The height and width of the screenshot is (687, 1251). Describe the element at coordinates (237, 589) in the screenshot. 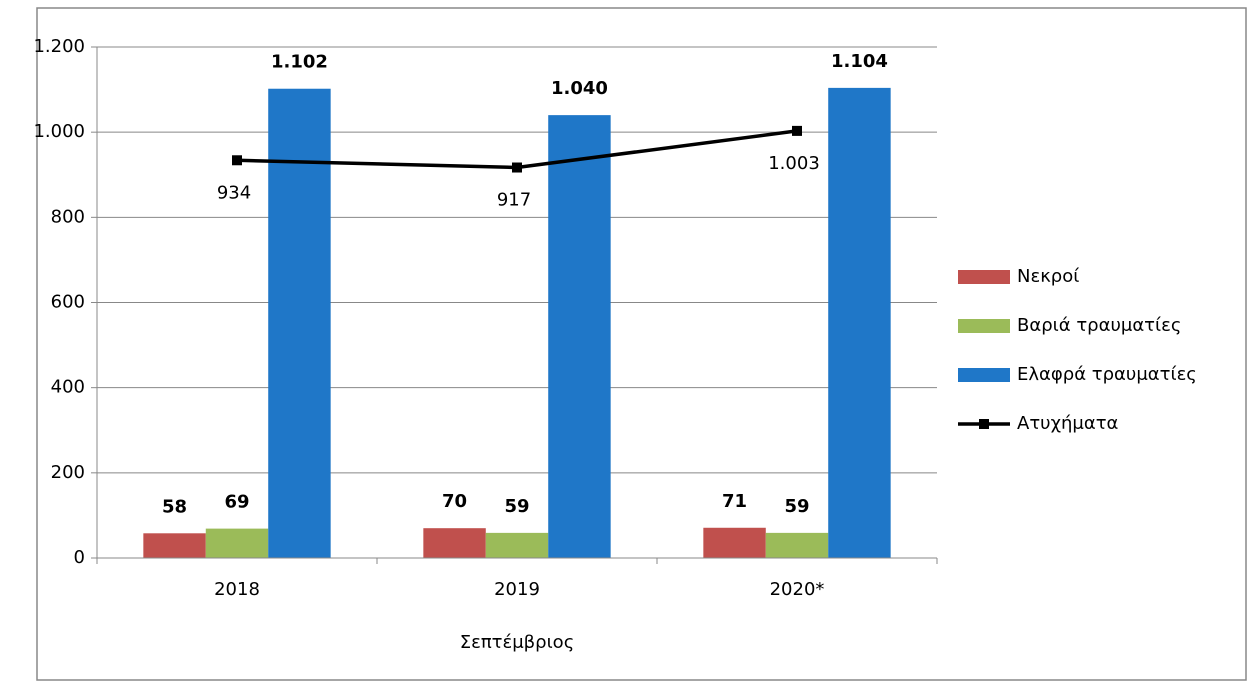

I see `x-tick-label: 2018` at that location.